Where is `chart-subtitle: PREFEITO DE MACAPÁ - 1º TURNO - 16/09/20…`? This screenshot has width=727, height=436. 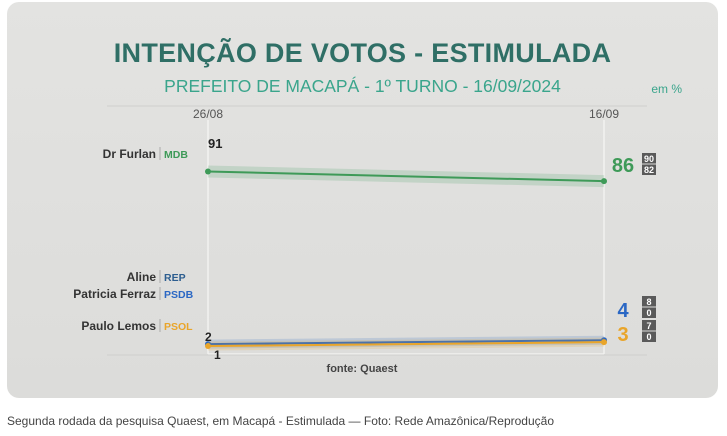
chart-subtitle: PREFEITO DE MACAPÁ - 1º TURNO - 16/09/20… is located at coordinates (362, 86).